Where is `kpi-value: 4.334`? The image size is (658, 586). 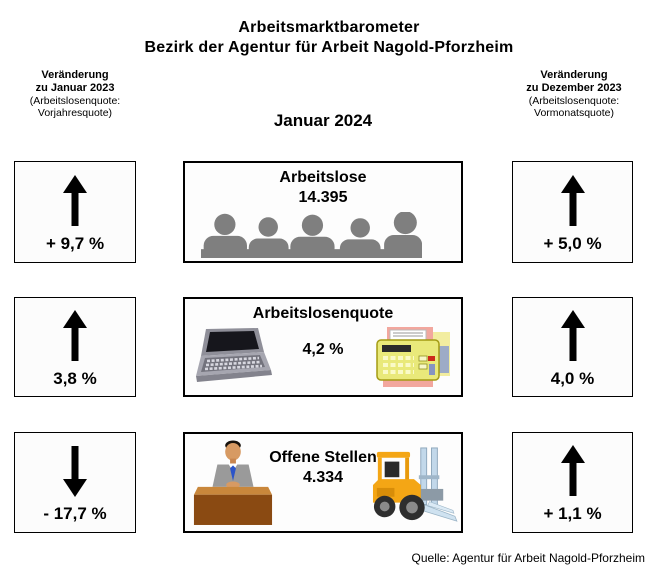 kpi-value: 4.334 is located at coordinates (323, 477).